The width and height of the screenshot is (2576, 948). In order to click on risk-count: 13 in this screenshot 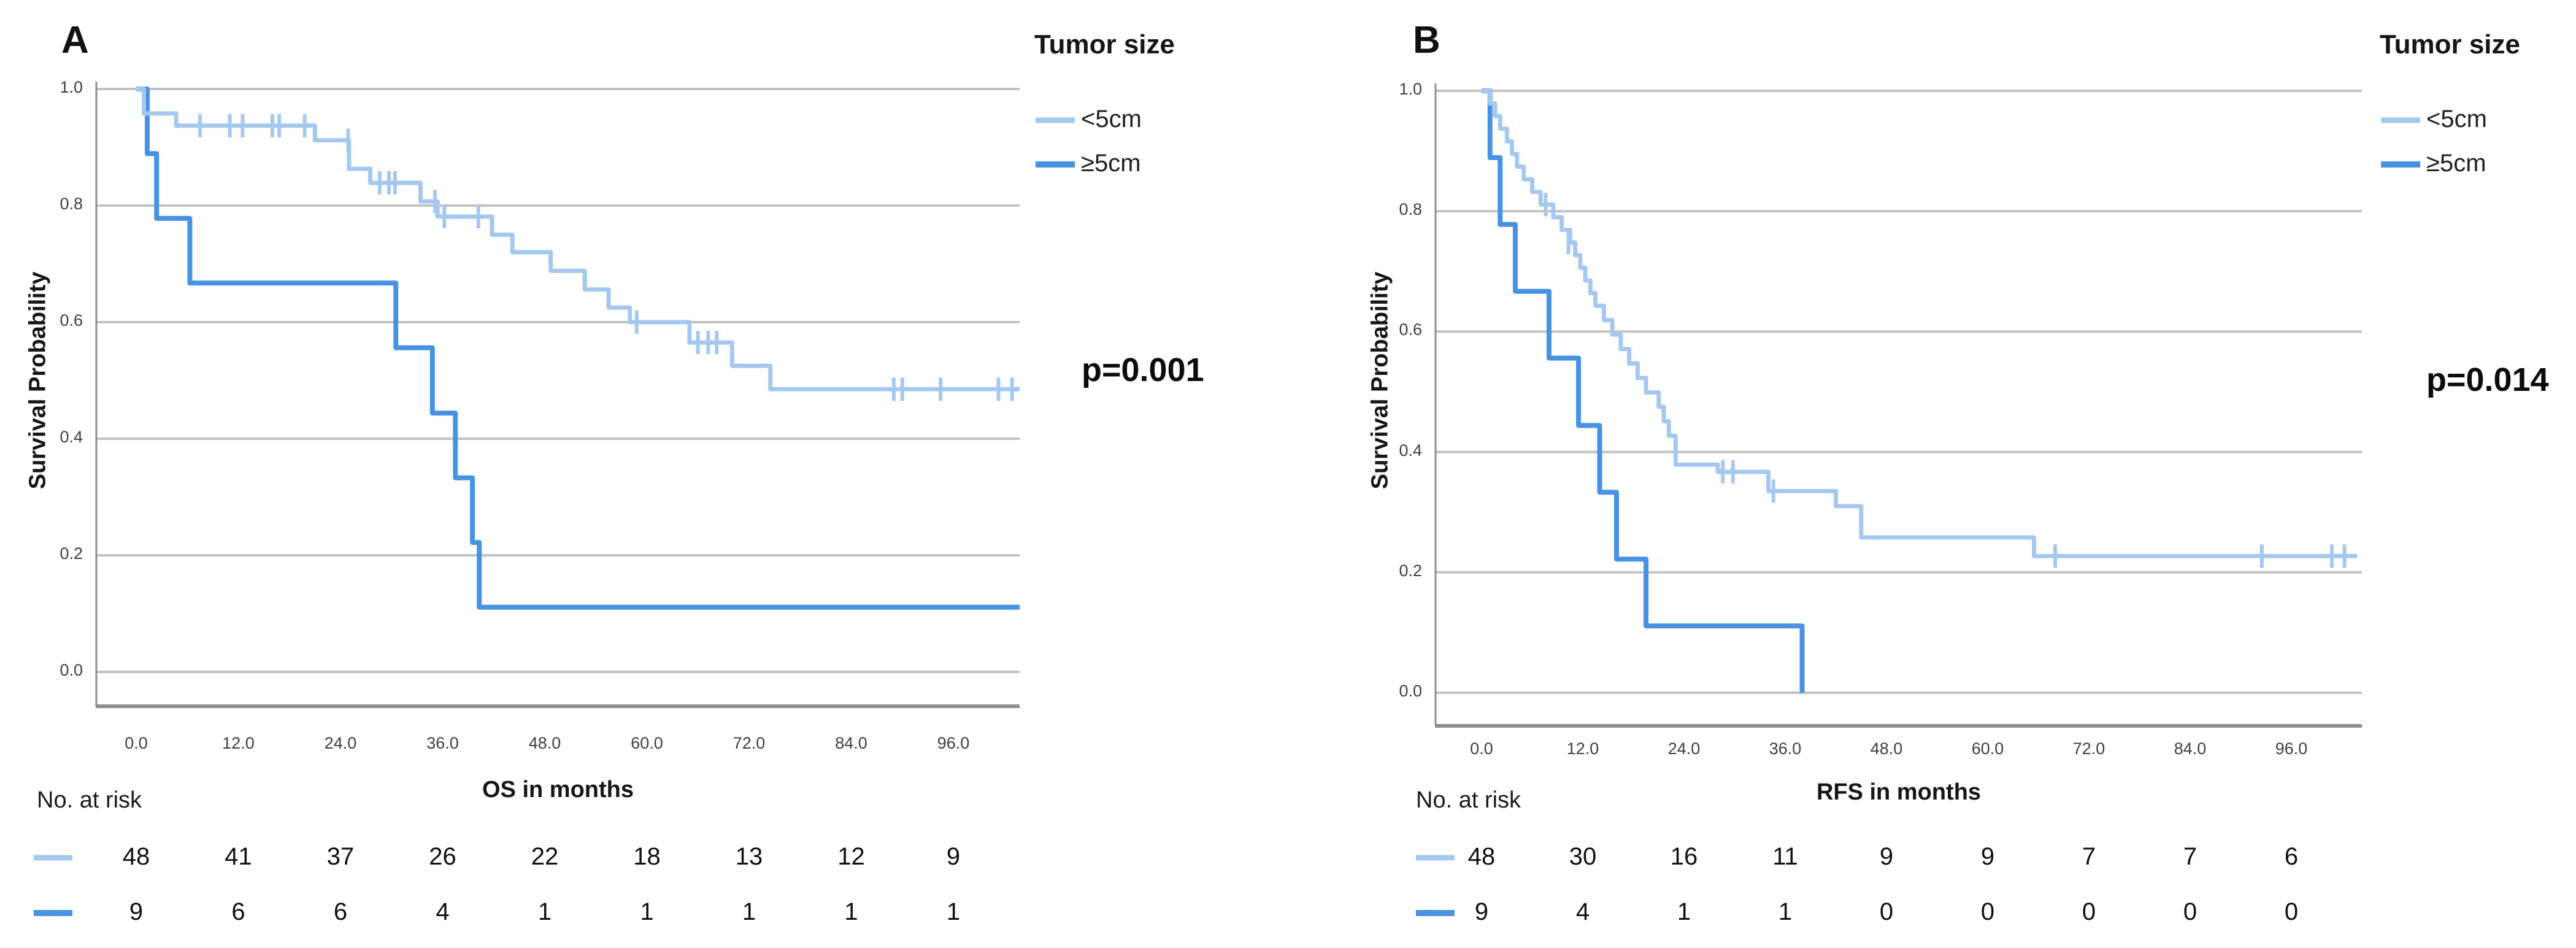, I will do `click(749, 856)`.